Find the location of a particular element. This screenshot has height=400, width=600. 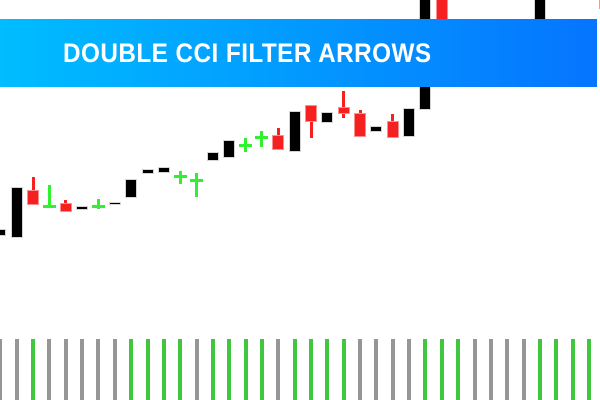

candle-wick is located at coordinates (344, 104).